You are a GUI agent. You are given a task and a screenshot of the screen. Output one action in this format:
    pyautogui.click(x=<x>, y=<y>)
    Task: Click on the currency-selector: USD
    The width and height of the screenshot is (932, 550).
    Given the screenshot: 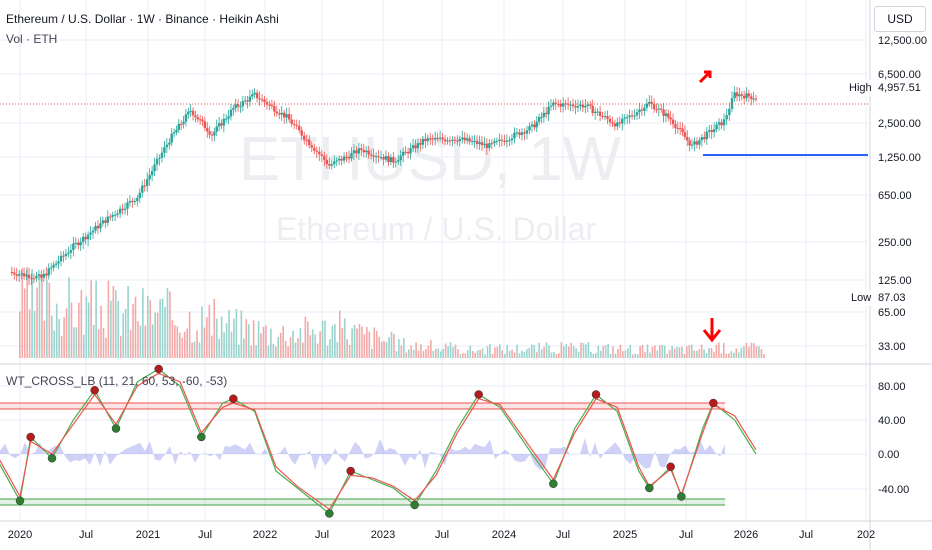 What is the action you would take?
    pyautogui.click(x=900, y=19)
    